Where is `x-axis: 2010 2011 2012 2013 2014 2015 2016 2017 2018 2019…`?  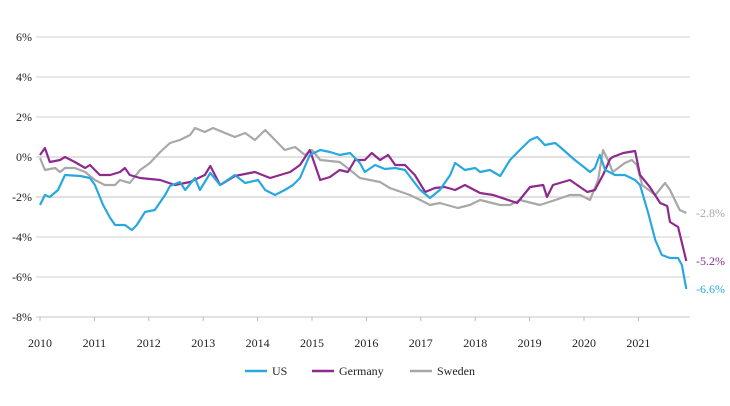
x-axis: 2010 2011 2012 2013 2014 2015 2016 2017 2018 2019… is located at coordinates (359, 333).